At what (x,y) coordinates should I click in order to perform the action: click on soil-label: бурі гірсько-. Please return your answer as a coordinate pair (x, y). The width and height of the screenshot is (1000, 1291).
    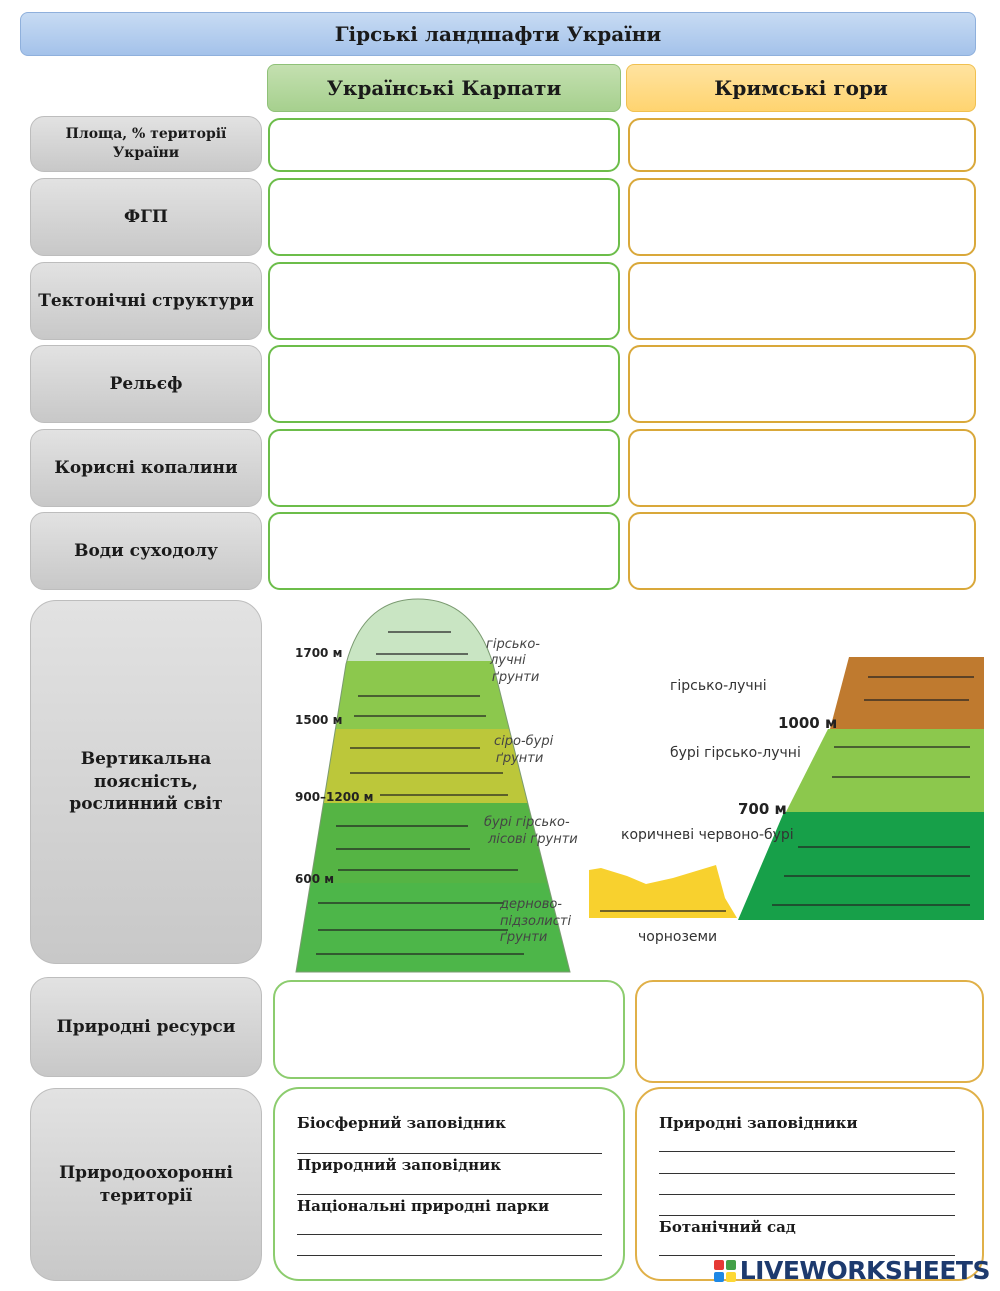
    Looking at the image, I should click on (527, 822).